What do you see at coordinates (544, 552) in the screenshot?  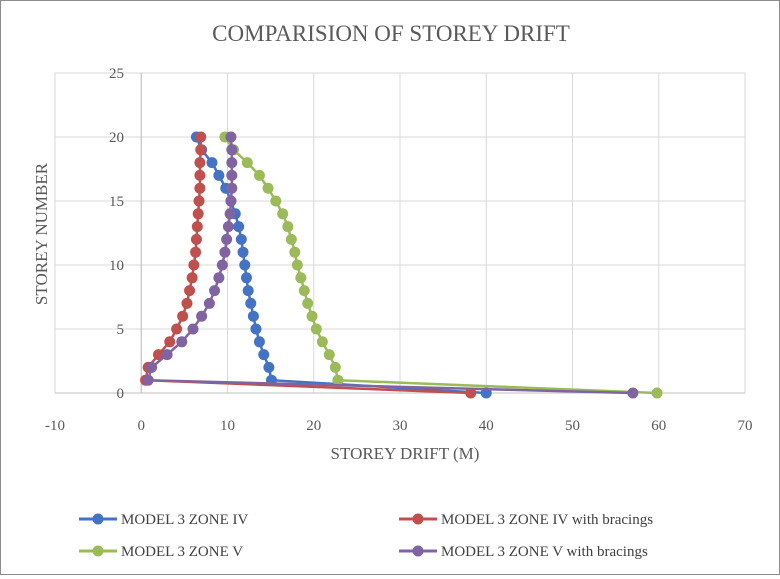 I see `legend-label: MODEL 3 ZONE V with bracings` at bounding box center [544, 552].